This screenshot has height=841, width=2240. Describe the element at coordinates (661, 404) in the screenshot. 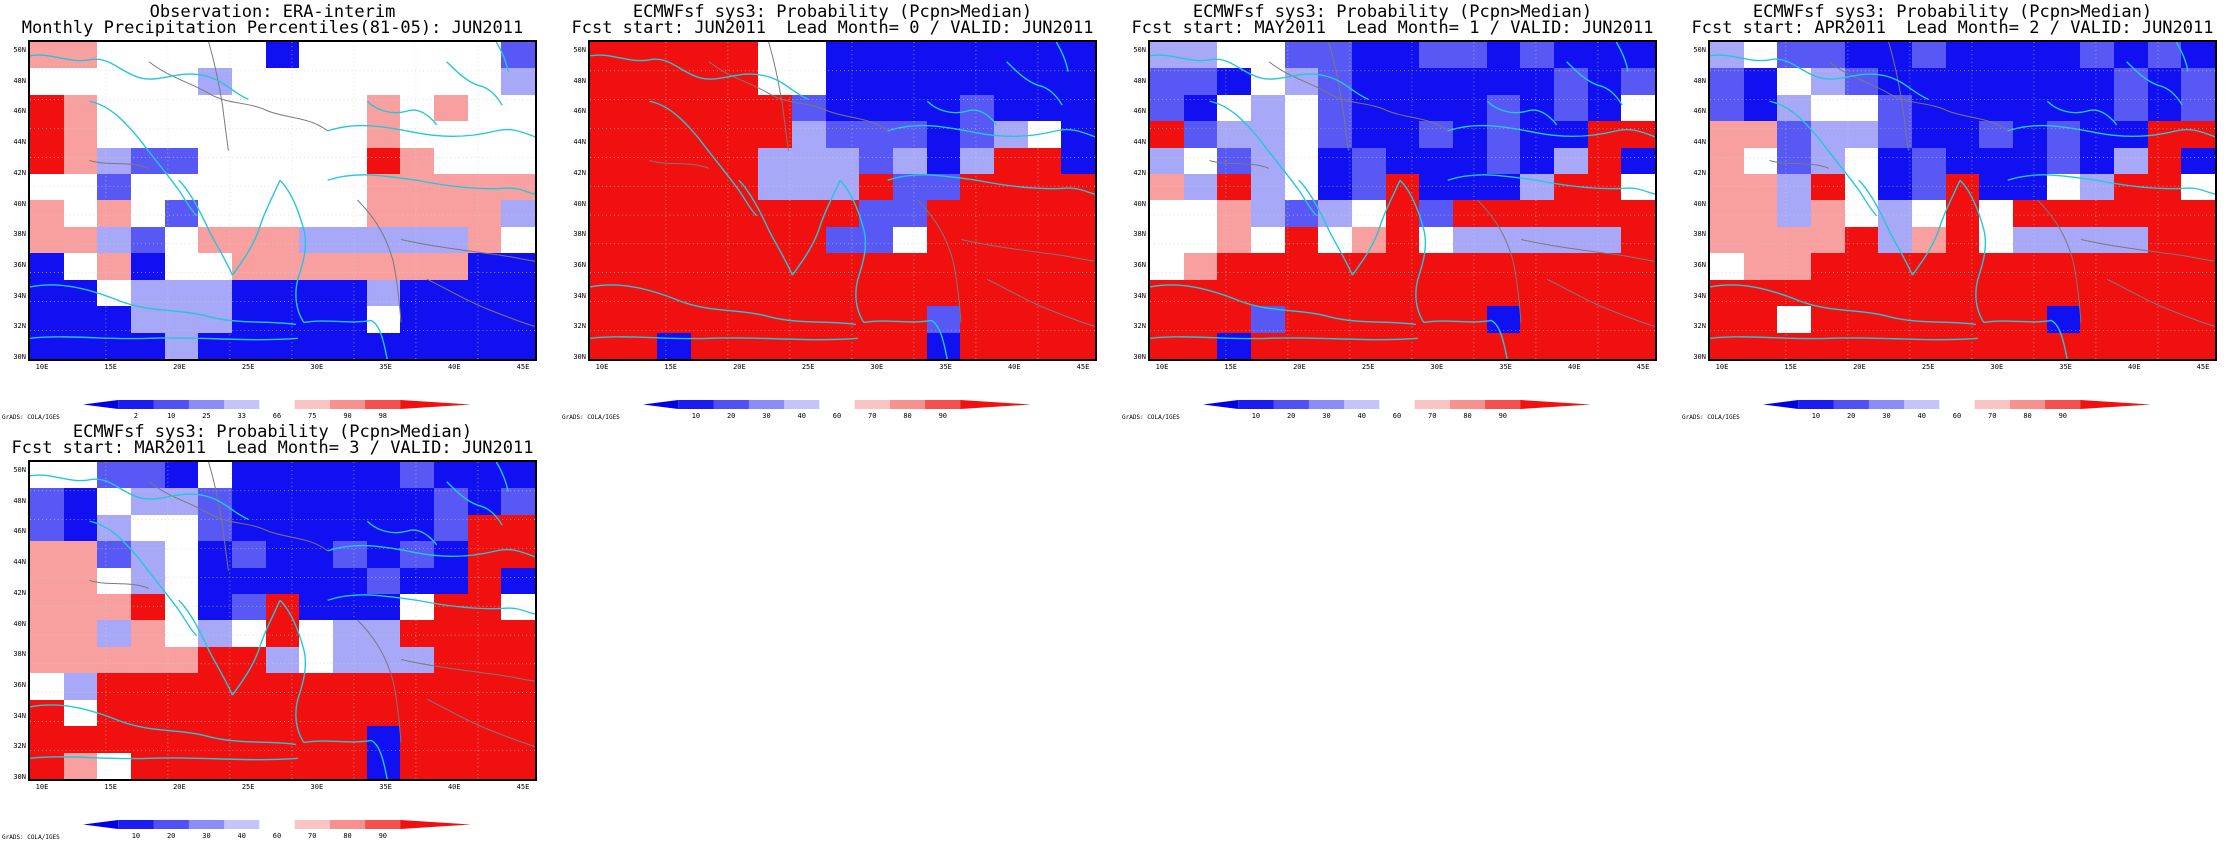

I see `colorbar-arrow-low` at that location.